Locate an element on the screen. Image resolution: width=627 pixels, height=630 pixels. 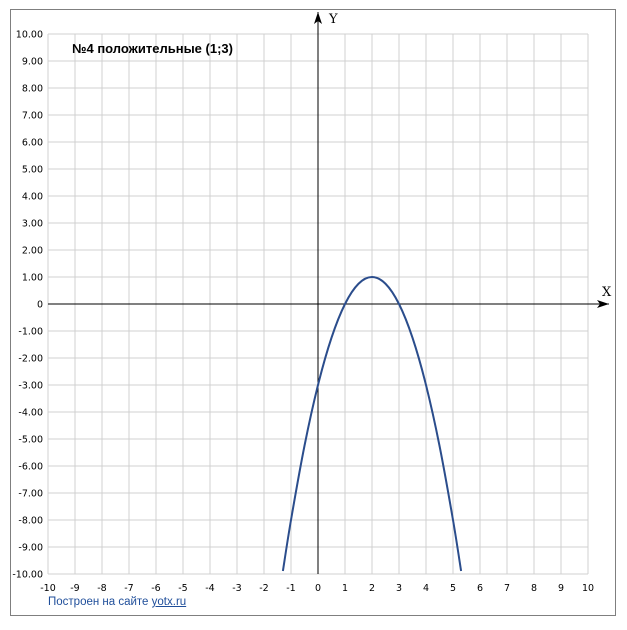
y-axis-label: Y is located at coordinates (333, 19).